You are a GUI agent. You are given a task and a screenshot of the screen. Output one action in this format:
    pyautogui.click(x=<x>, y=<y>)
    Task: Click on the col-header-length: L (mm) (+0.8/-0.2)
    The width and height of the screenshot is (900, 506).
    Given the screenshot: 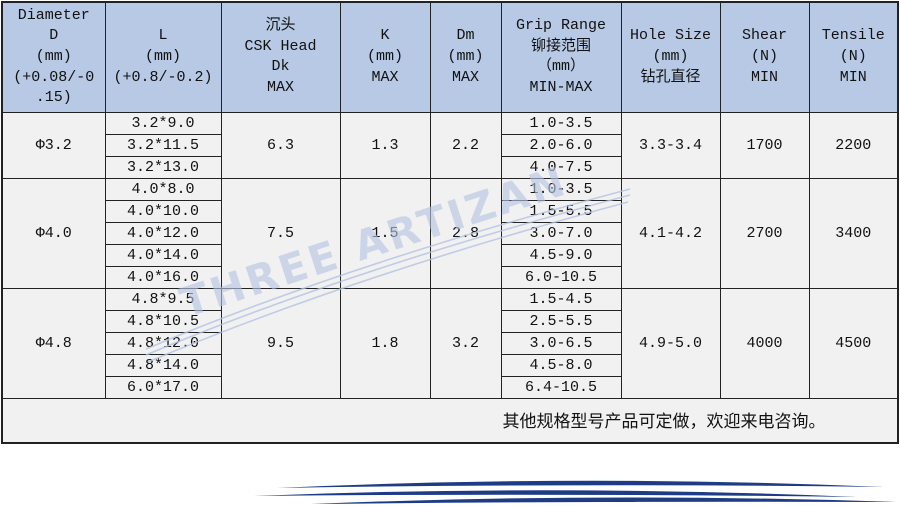 What is the action you would take?
    pyautogui.click(x=163, y=57)
    